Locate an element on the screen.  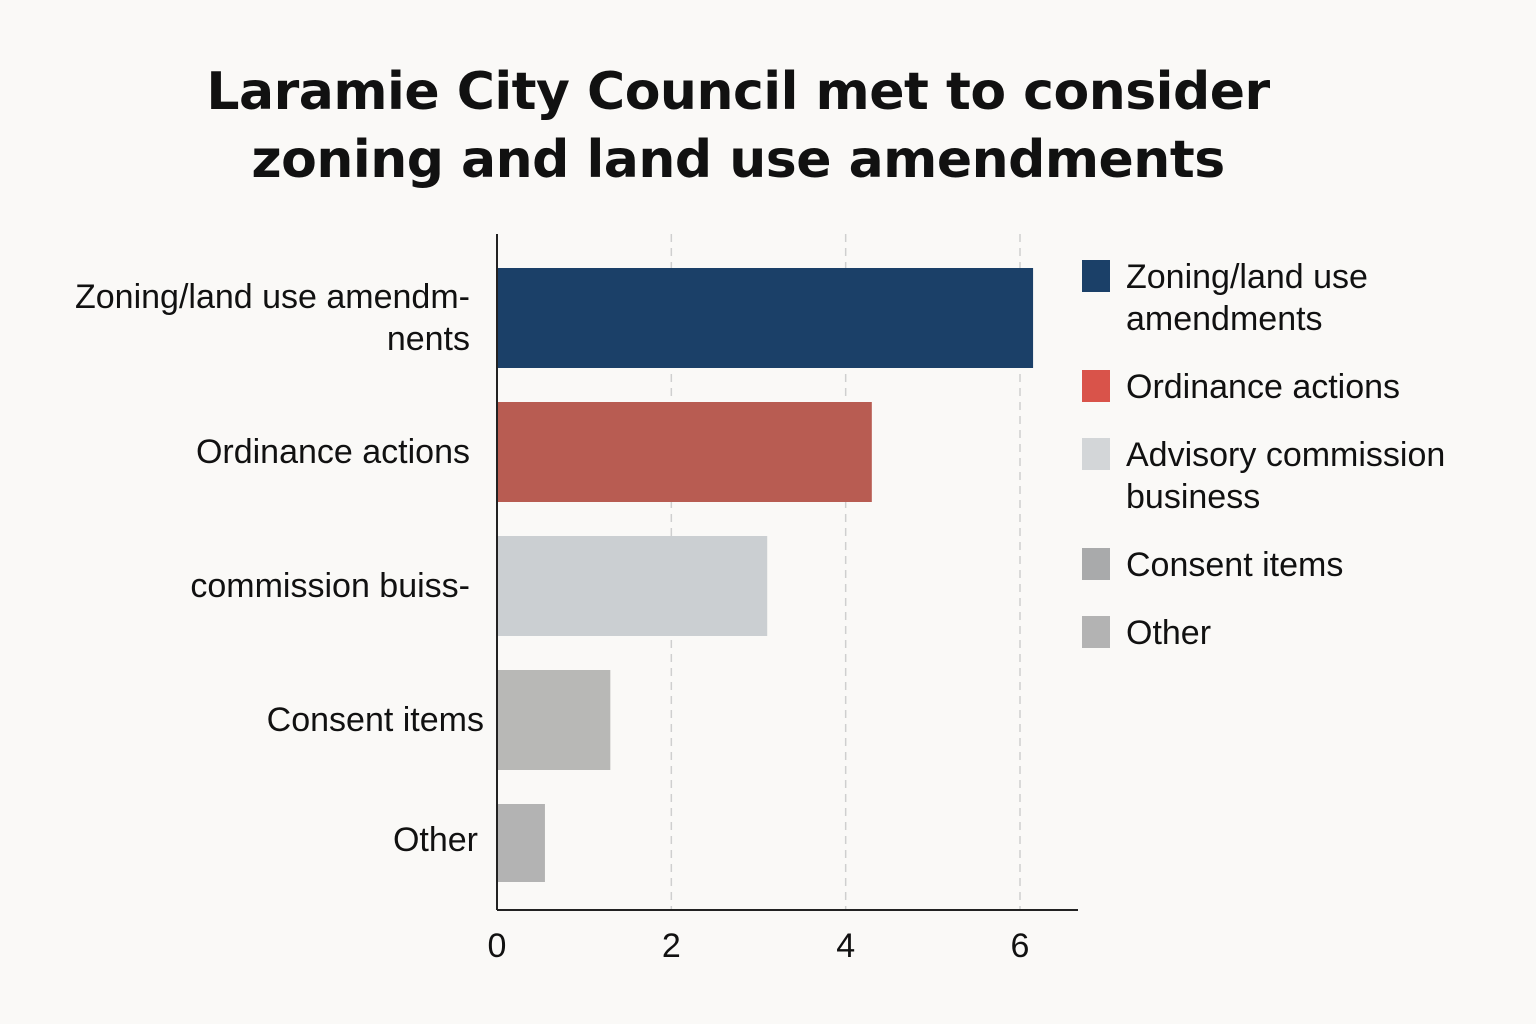
legend-label-0: Zoning/land use amendments is located at coordinates (1247, 298).